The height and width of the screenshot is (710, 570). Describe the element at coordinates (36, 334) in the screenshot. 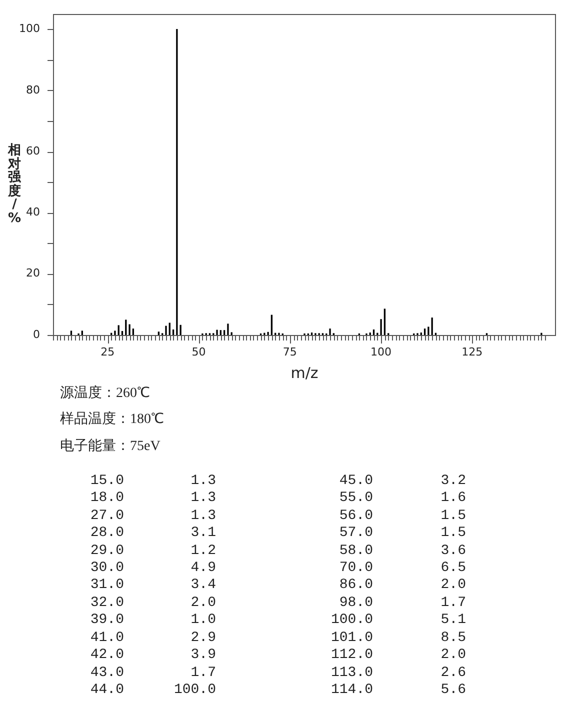

I see `y-tick-label: 0` at that location.